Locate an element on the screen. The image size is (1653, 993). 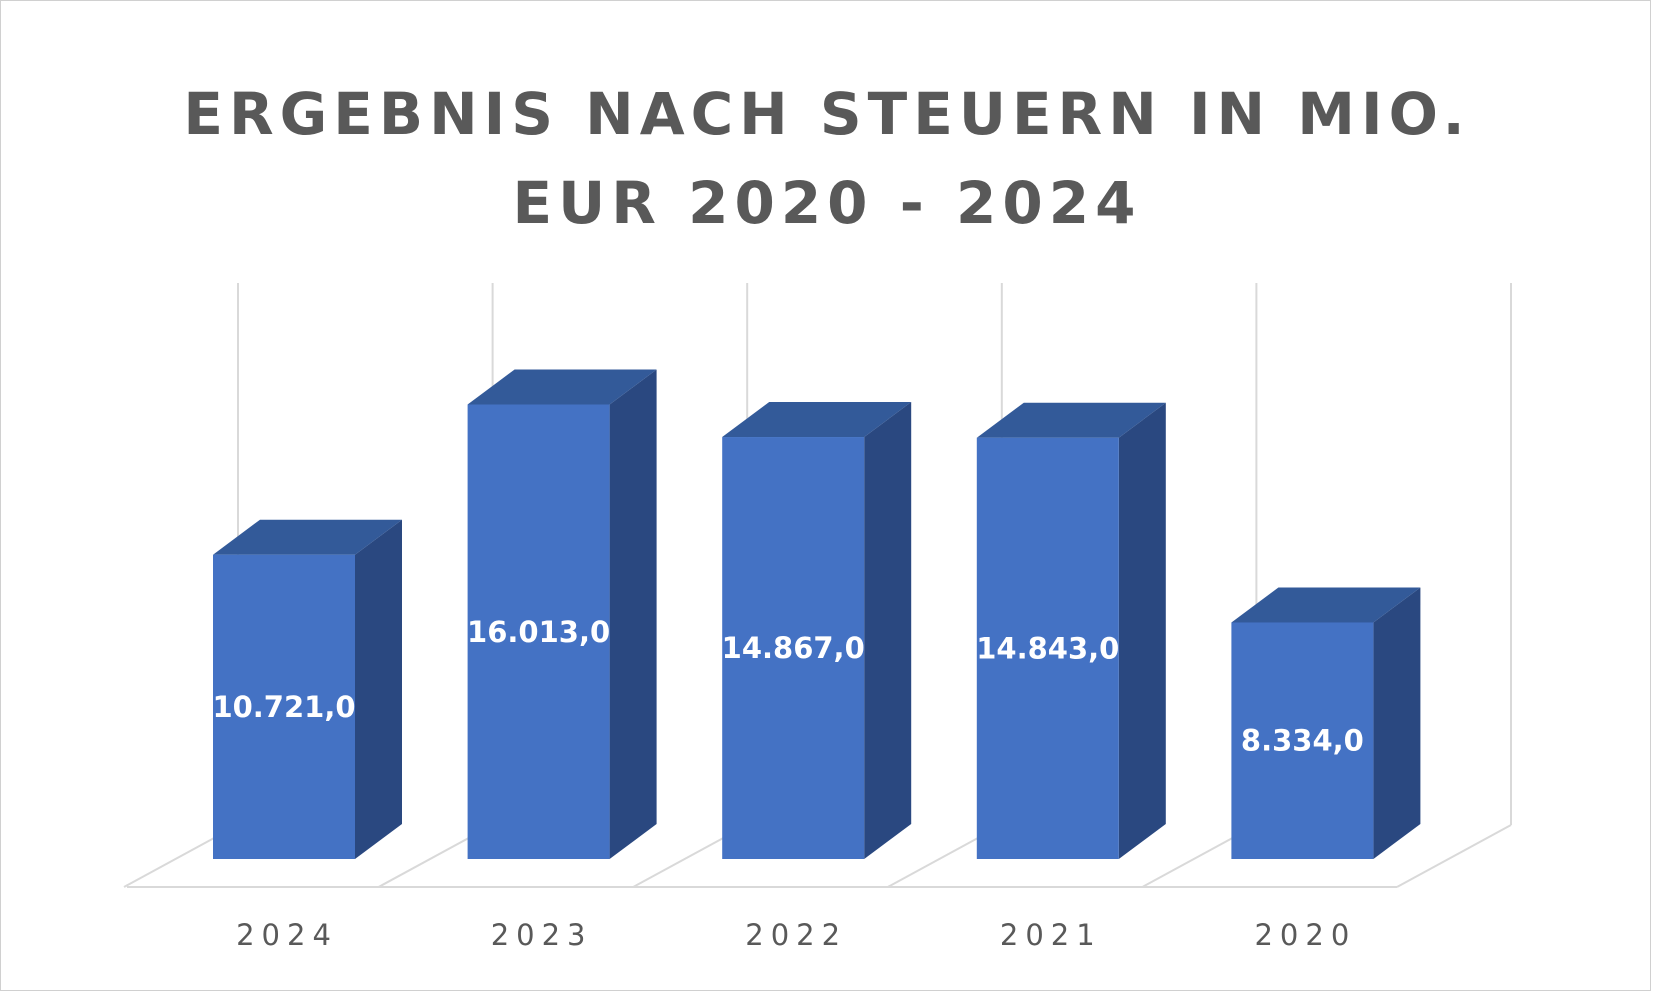
chart-title-line-1: ERGEBNIS NACH STEUERN IN MIO. is located at coordinates (826, 114).